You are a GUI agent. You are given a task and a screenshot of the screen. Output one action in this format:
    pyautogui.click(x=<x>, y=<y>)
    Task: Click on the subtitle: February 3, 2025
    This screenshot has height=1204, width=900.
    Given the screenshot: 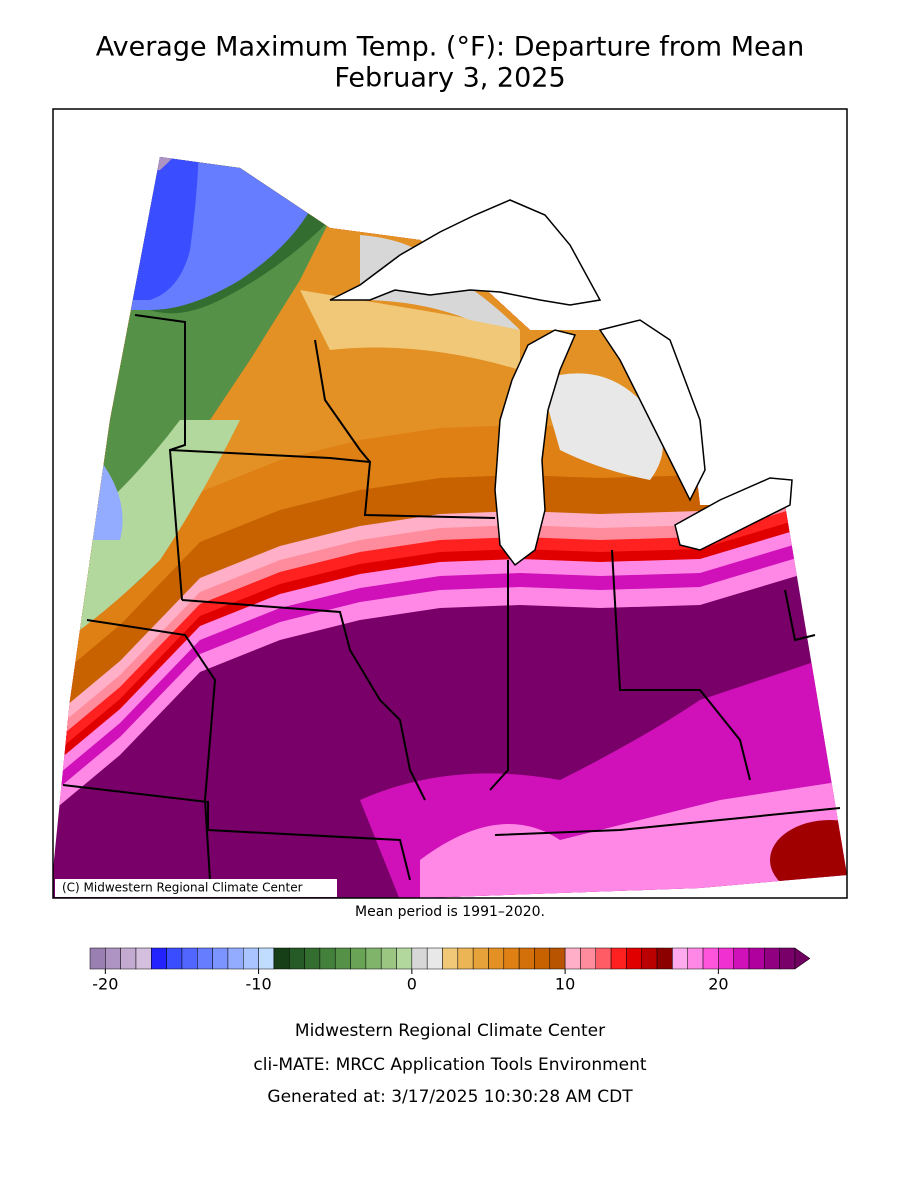 What is the action you would take?
    pyautogui.click(x=449, y=78)
    